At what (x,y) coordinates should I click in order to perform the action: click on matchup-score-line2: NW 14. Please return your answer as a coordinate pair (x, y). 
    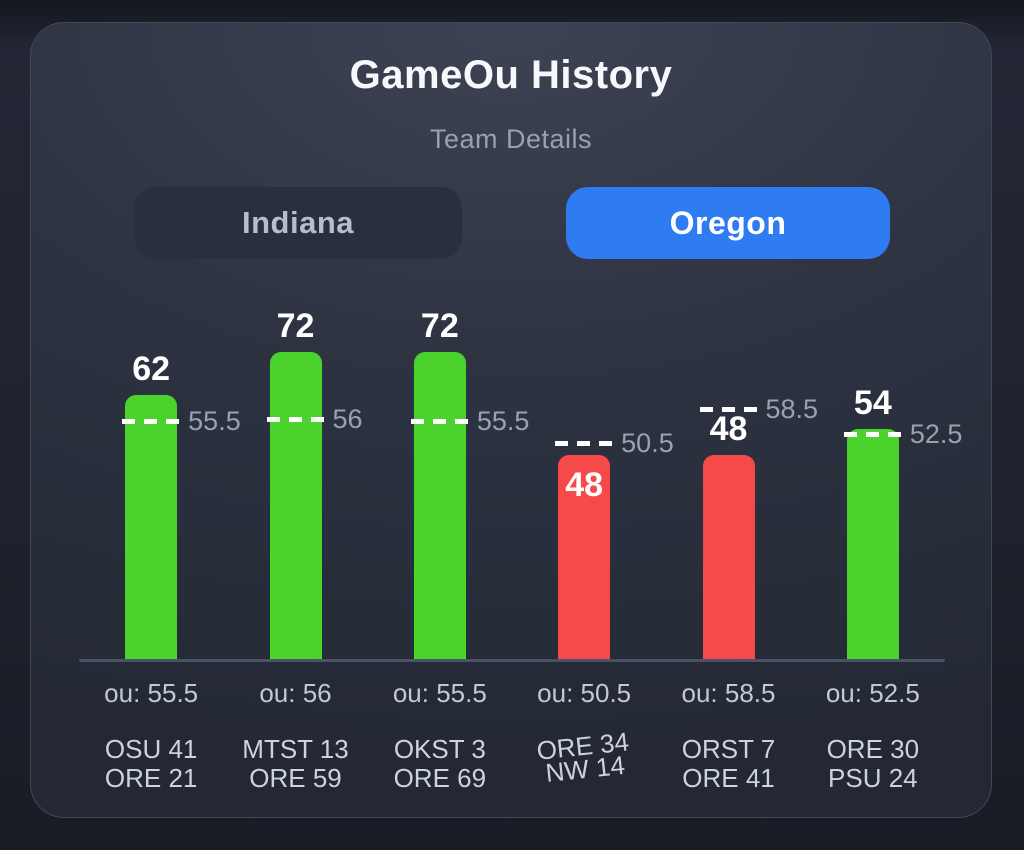
    Looking at the image, I should click on (585, 769).